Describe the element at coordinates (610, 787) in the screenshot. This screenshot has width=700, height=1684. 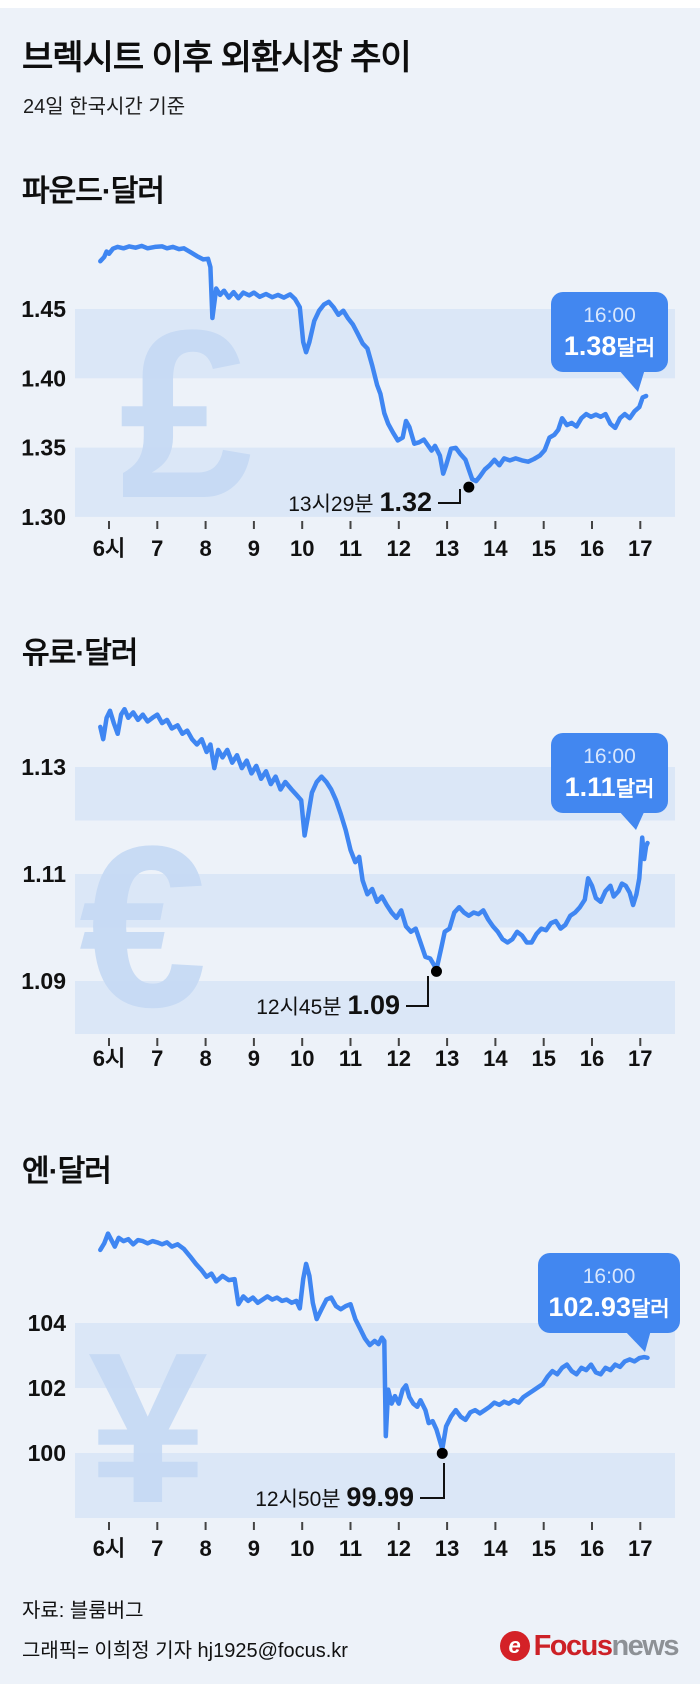
I see `callout-value: 1.11달러` at that location.